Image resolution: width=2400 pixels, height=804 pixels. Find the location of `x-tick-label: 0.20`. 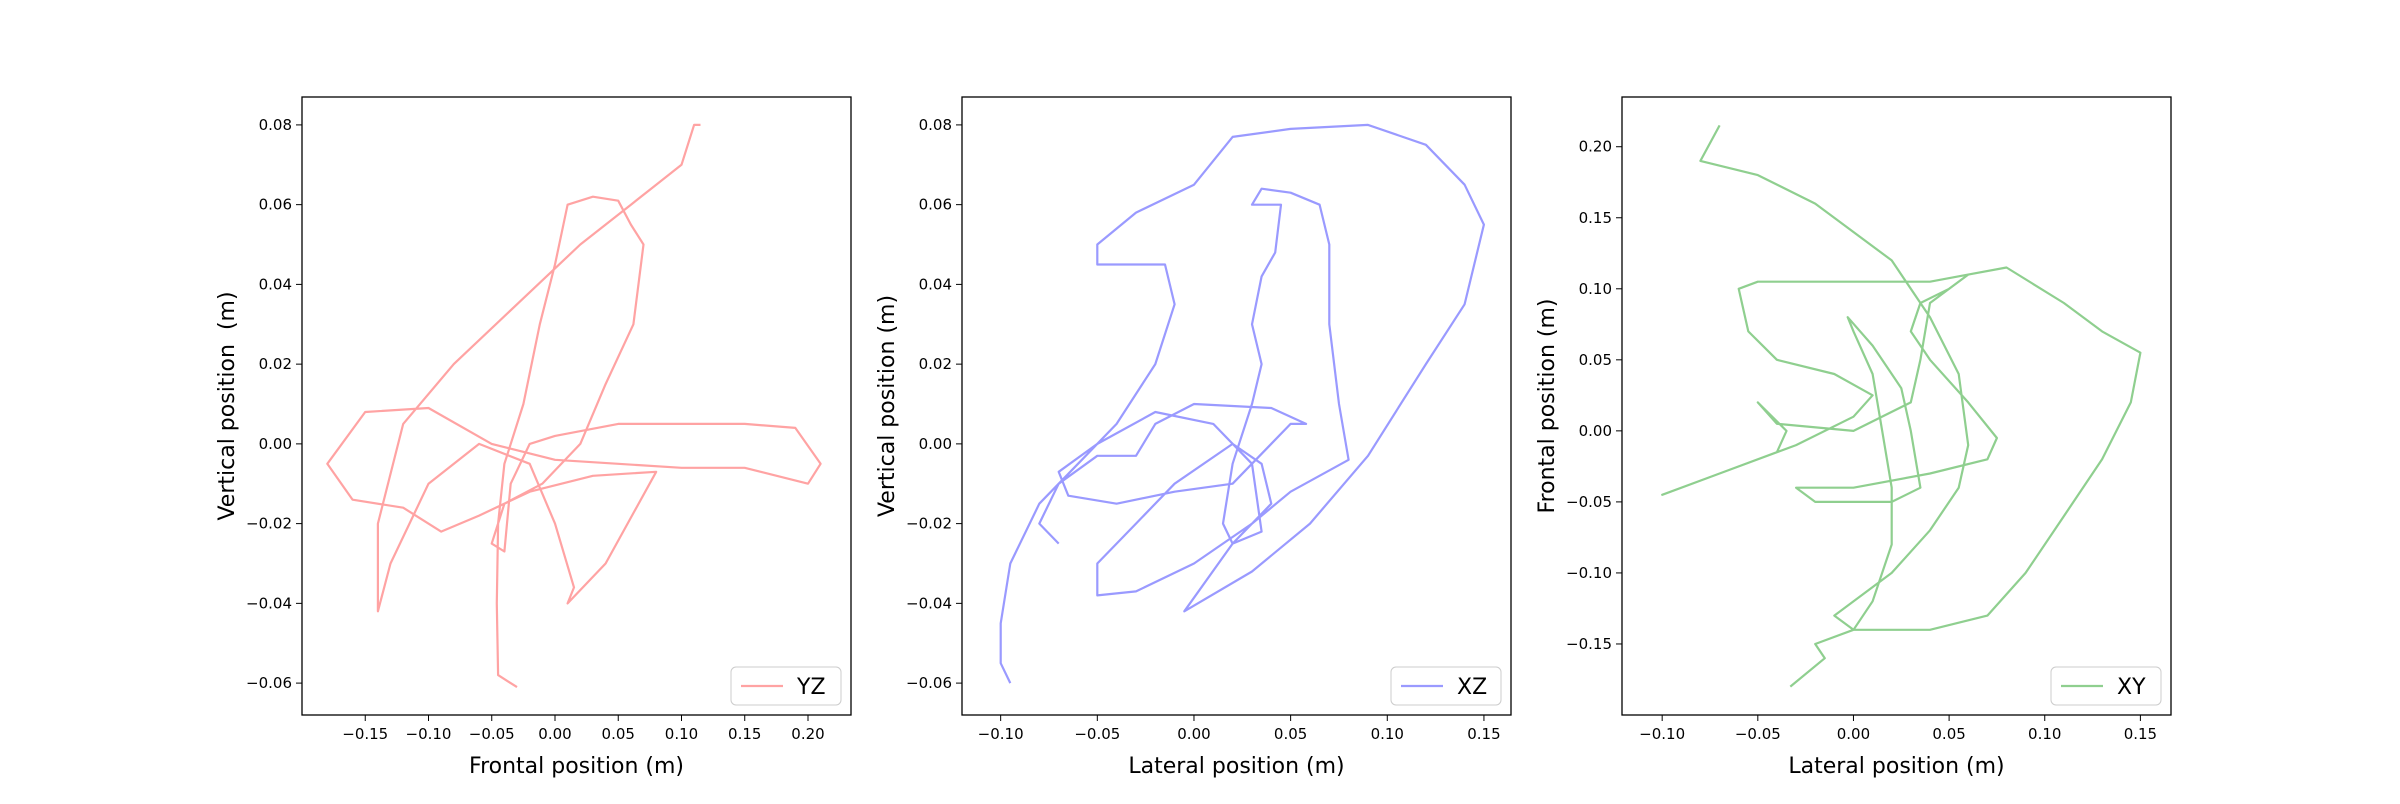

x-tick-label: 0.20 is located at coordinates (807, 734).